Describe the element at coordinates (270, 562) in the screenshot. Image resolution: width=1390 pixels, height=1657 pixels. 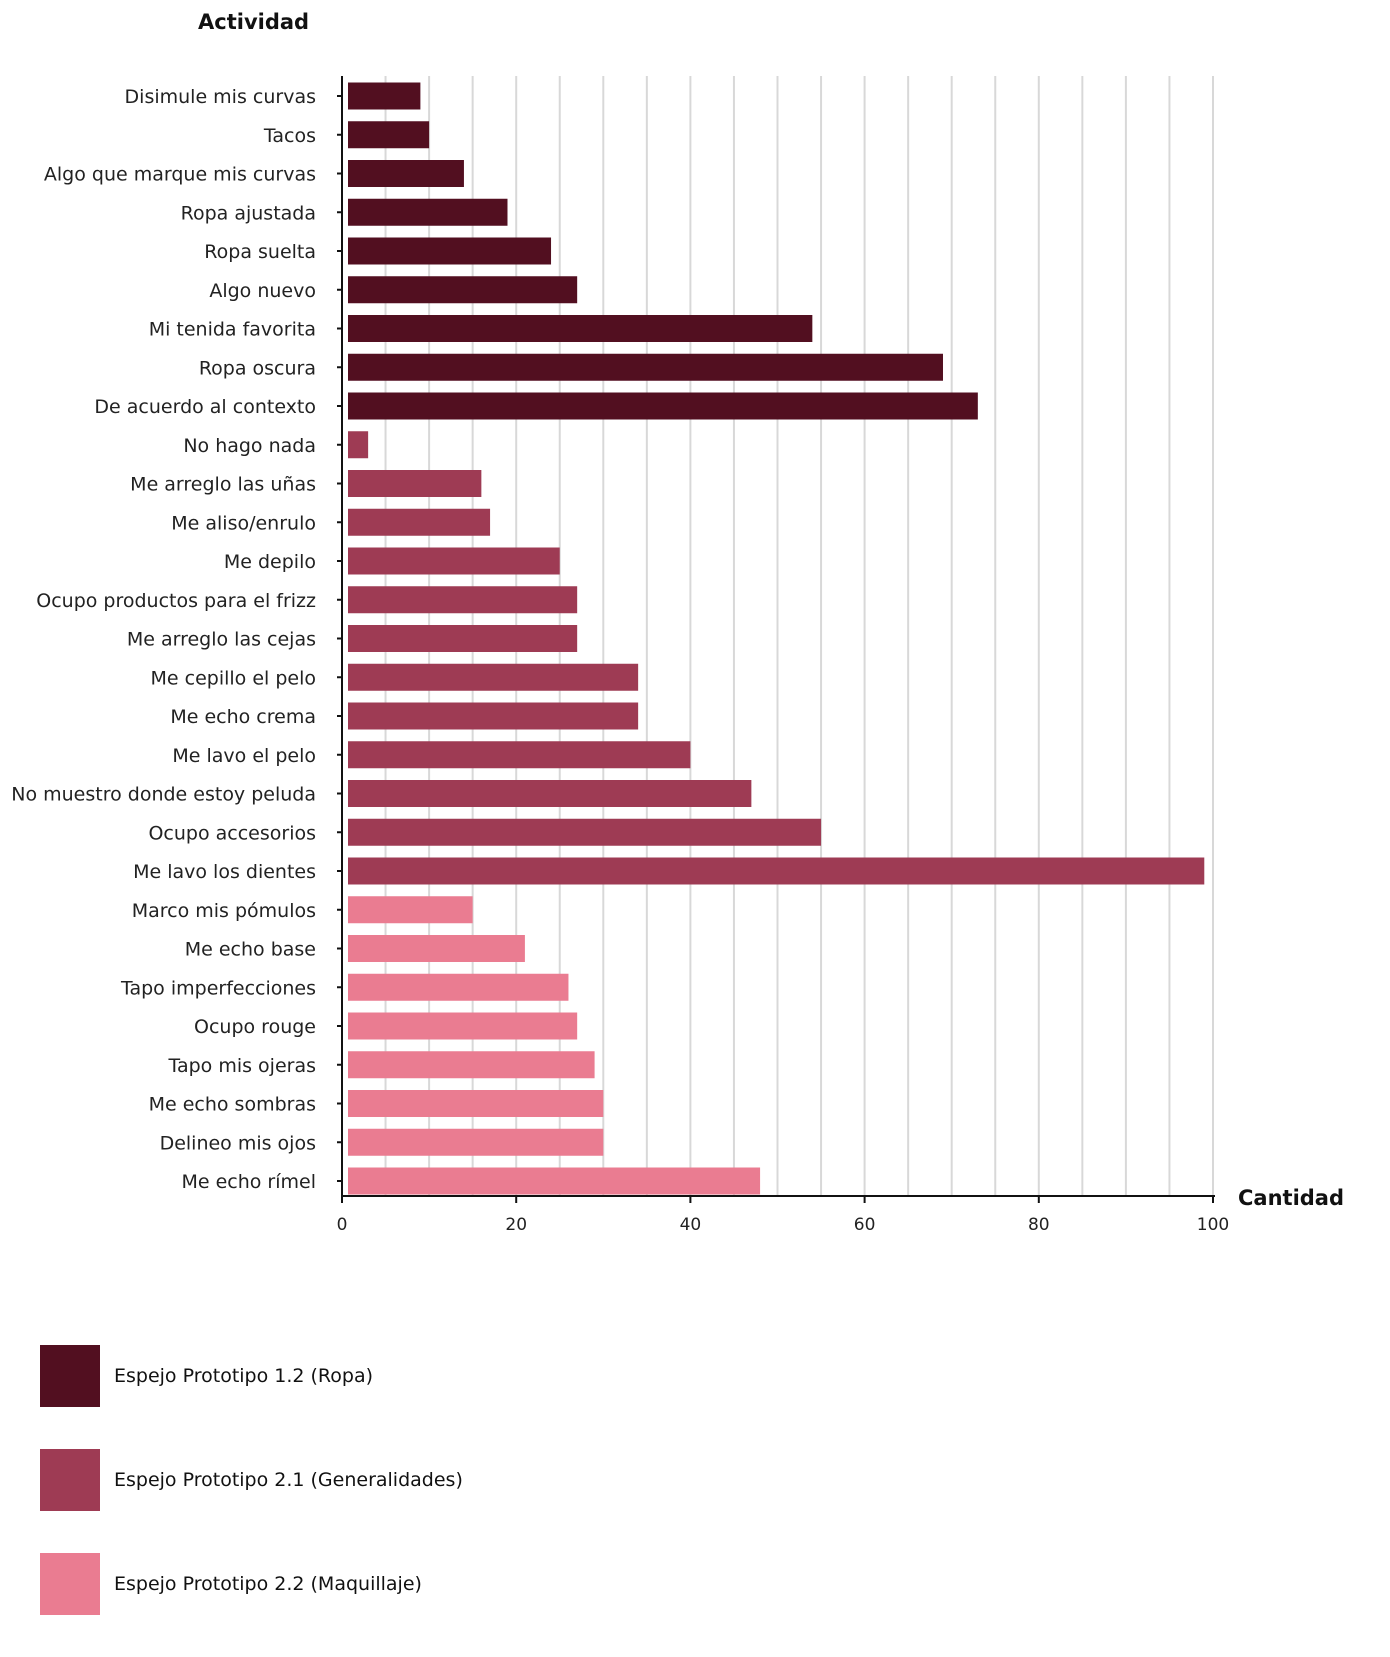
I see `category-label: Me depilo` at that location.